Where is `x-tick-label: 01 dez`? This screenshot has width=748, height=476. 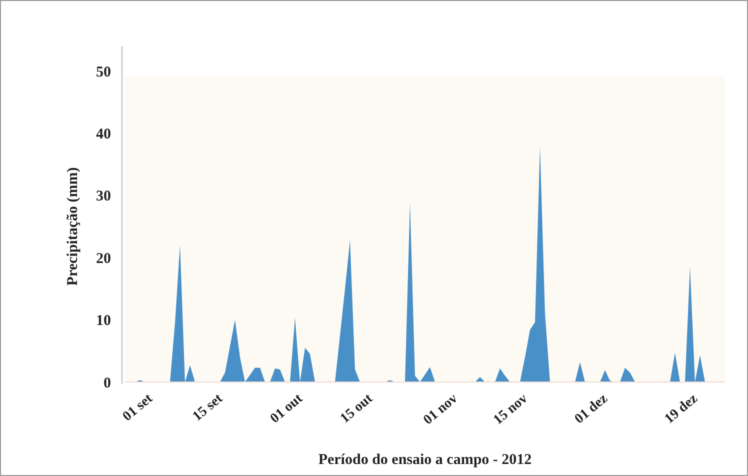
x-tick-label: 01 dez is located at coordinates (591, 409).